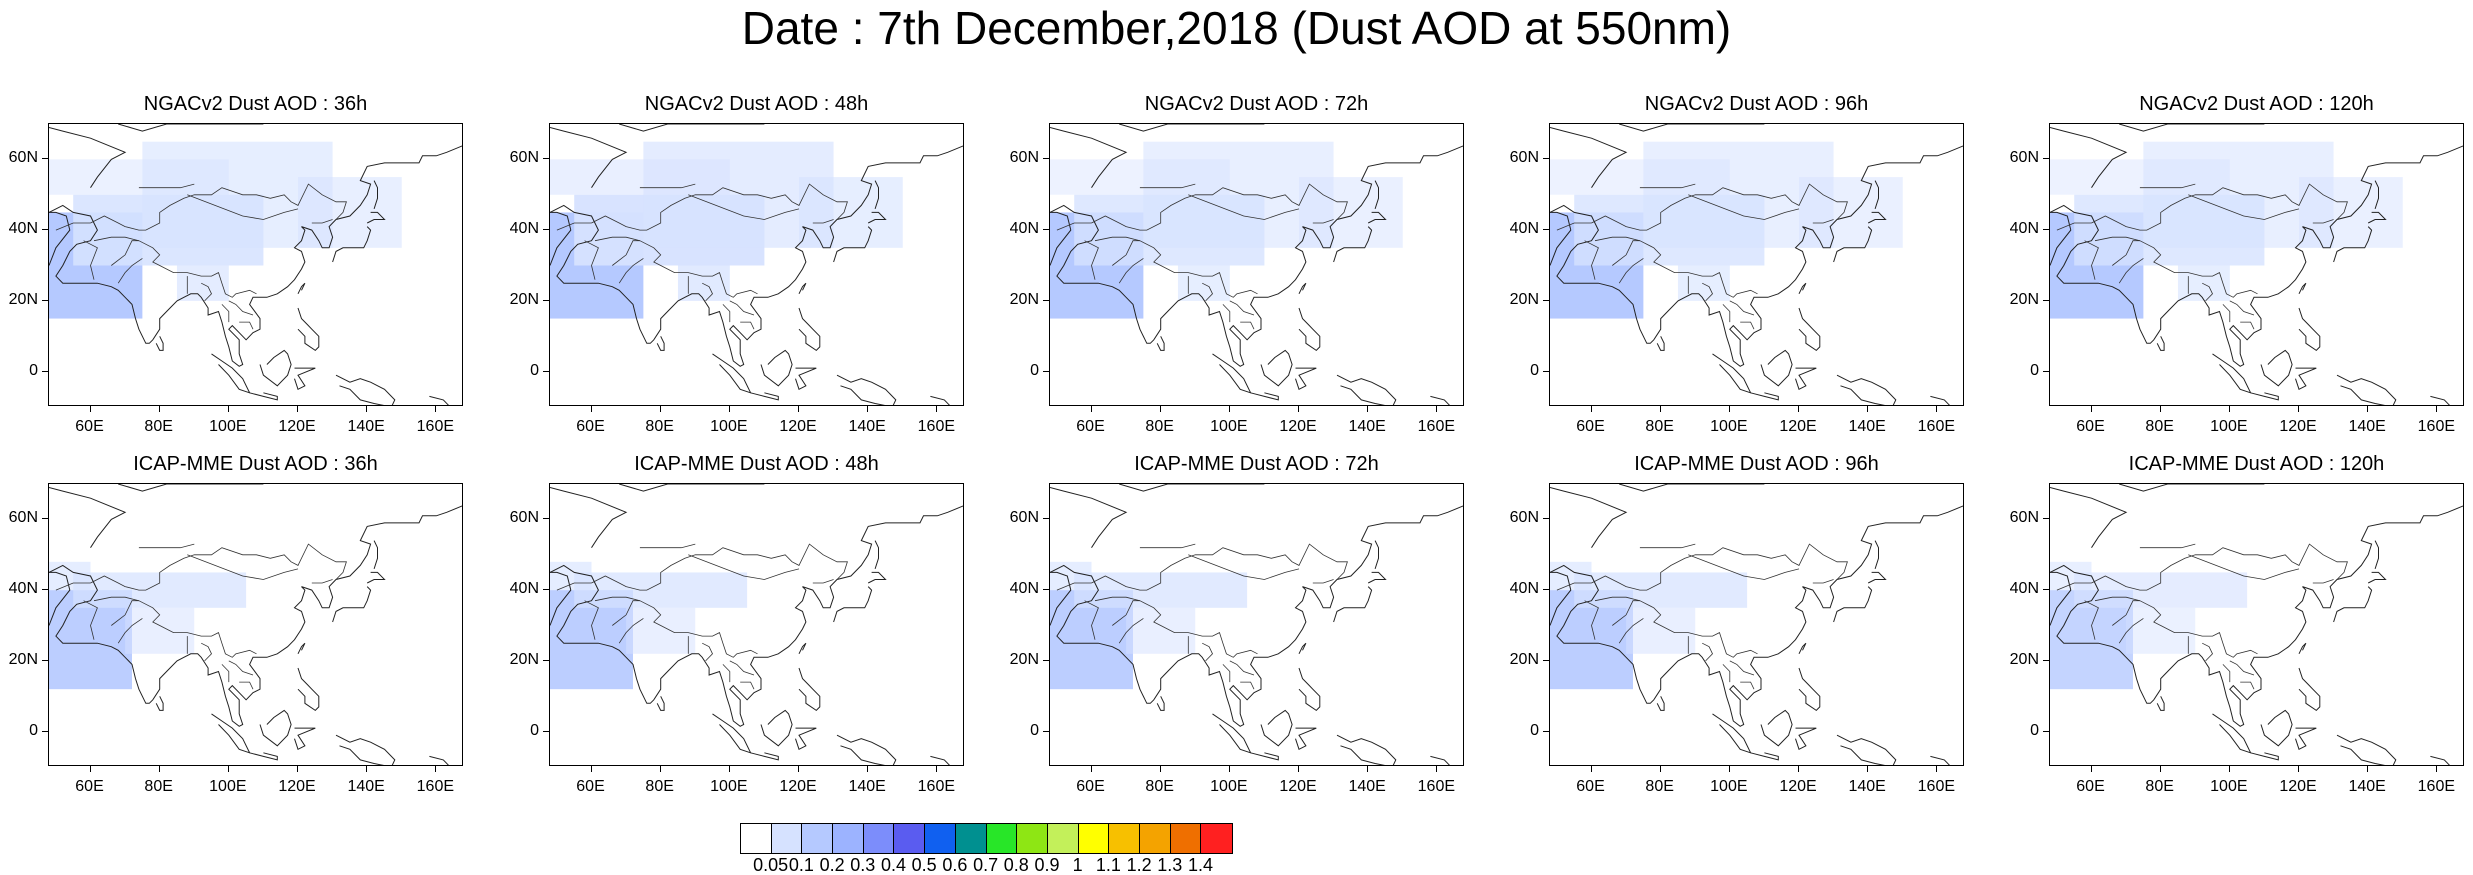 The image size is (2473, 875). I want to click on longitude-tick-label: 120E, so click(1298, 426).